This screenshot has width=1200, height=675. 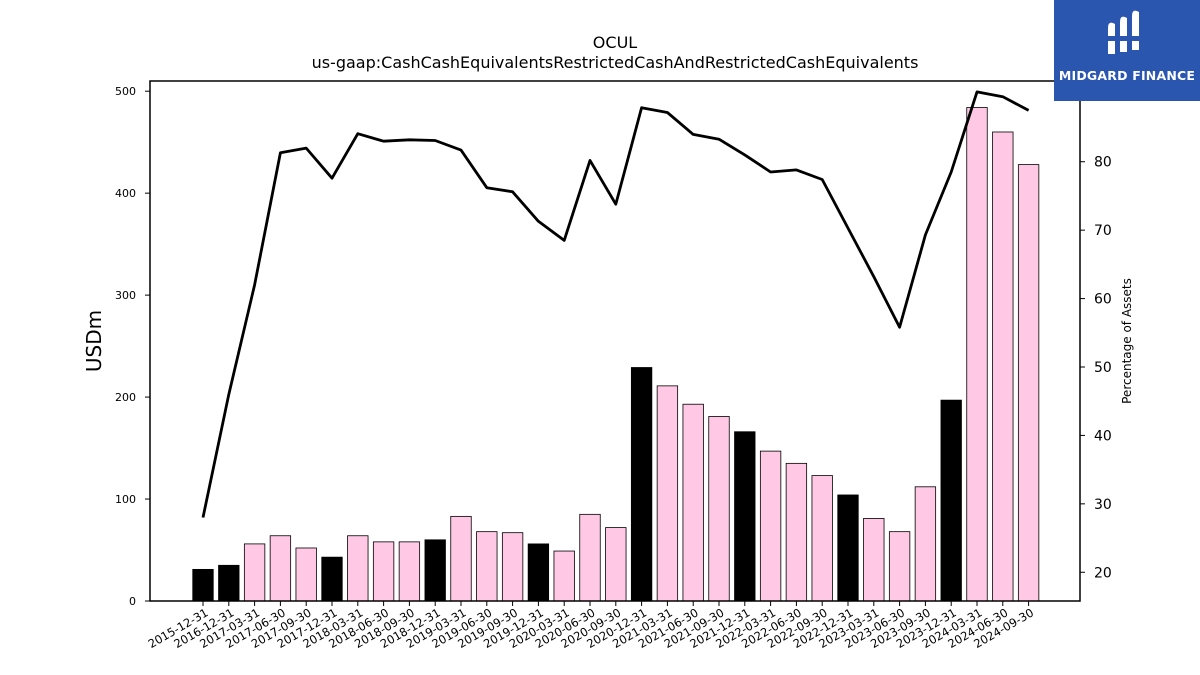 What do you see at coordinates (1124, 32) in the screenshot?
I see `midgard-logo-icon` at bounding box center [1124, 32].